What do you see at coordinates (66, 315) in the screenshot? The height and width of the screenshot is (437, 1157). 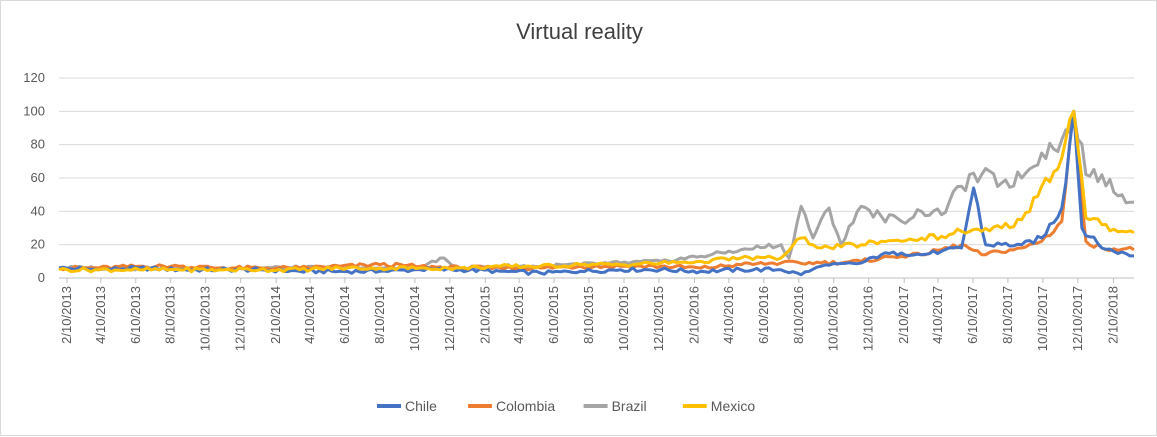 I see `x-tick-label: 2/10/2013` at bounding box center [66, 315].